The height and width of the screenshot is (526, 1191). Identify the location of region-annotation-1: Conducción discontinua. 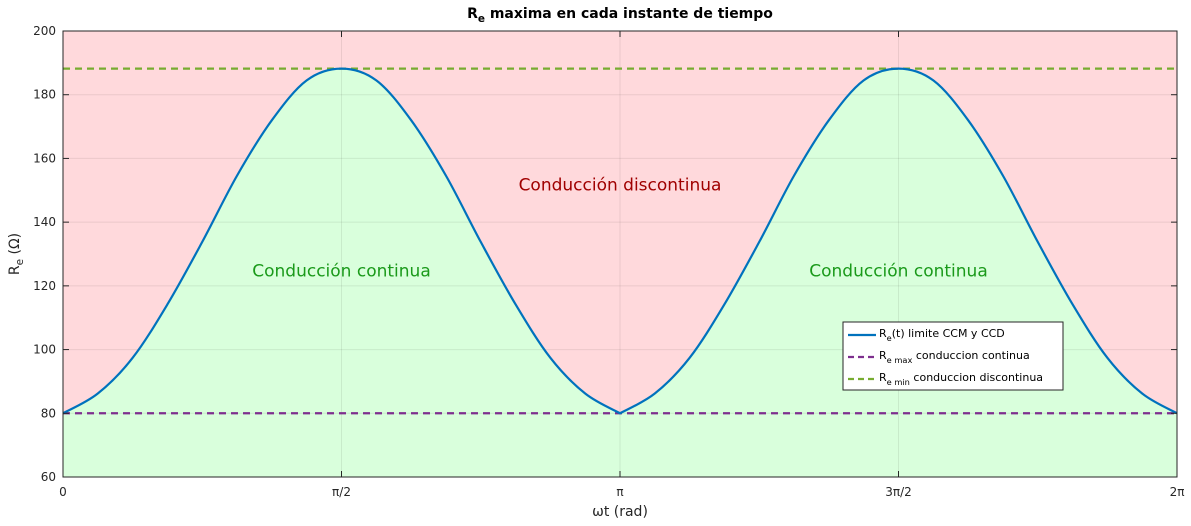
(620, 185).